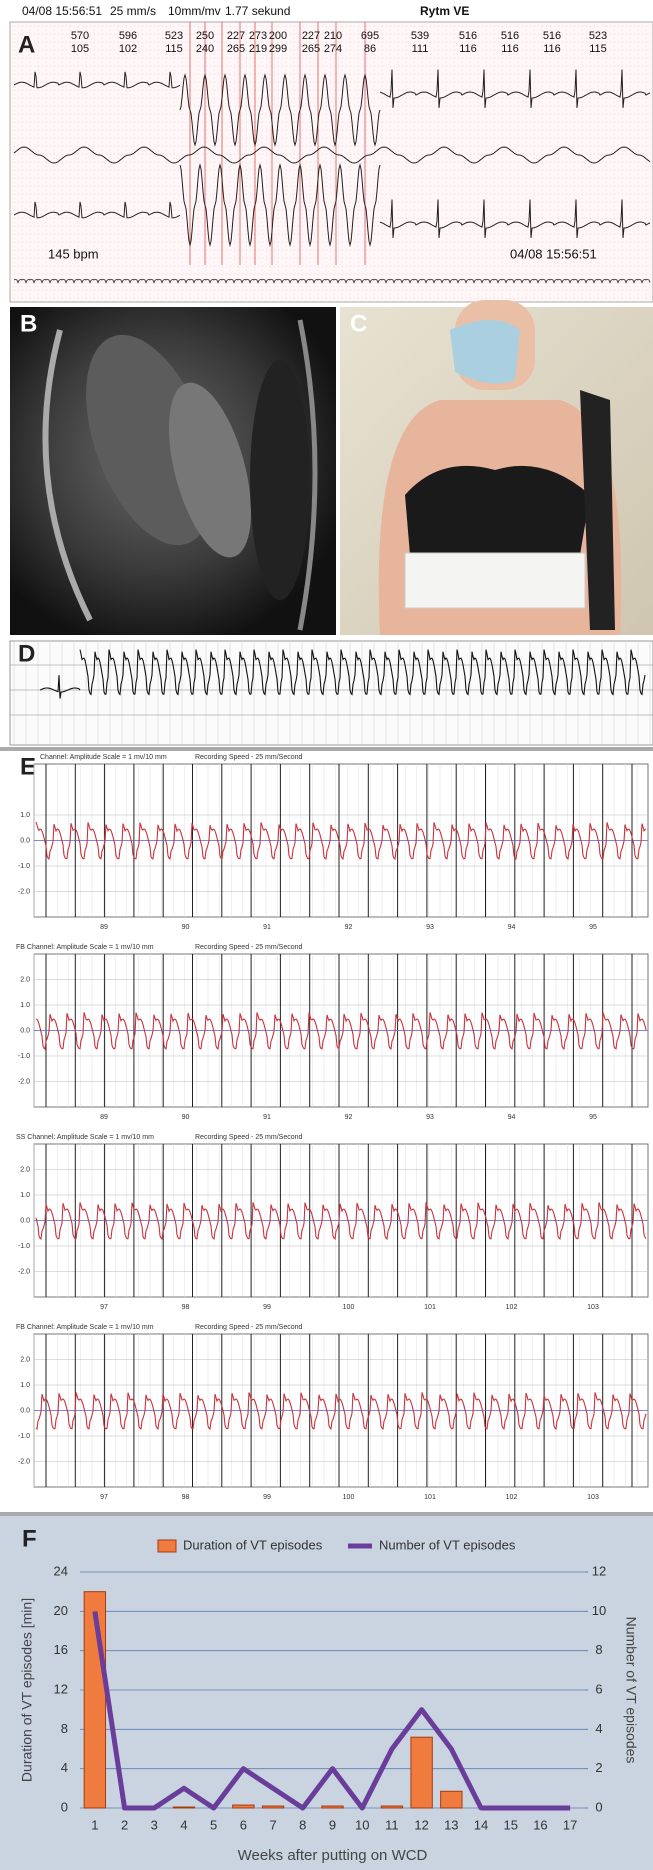 The height and width of the screenshot is (1870, 653). I want to click on x-tick-label: 10, so click(362, 1824).